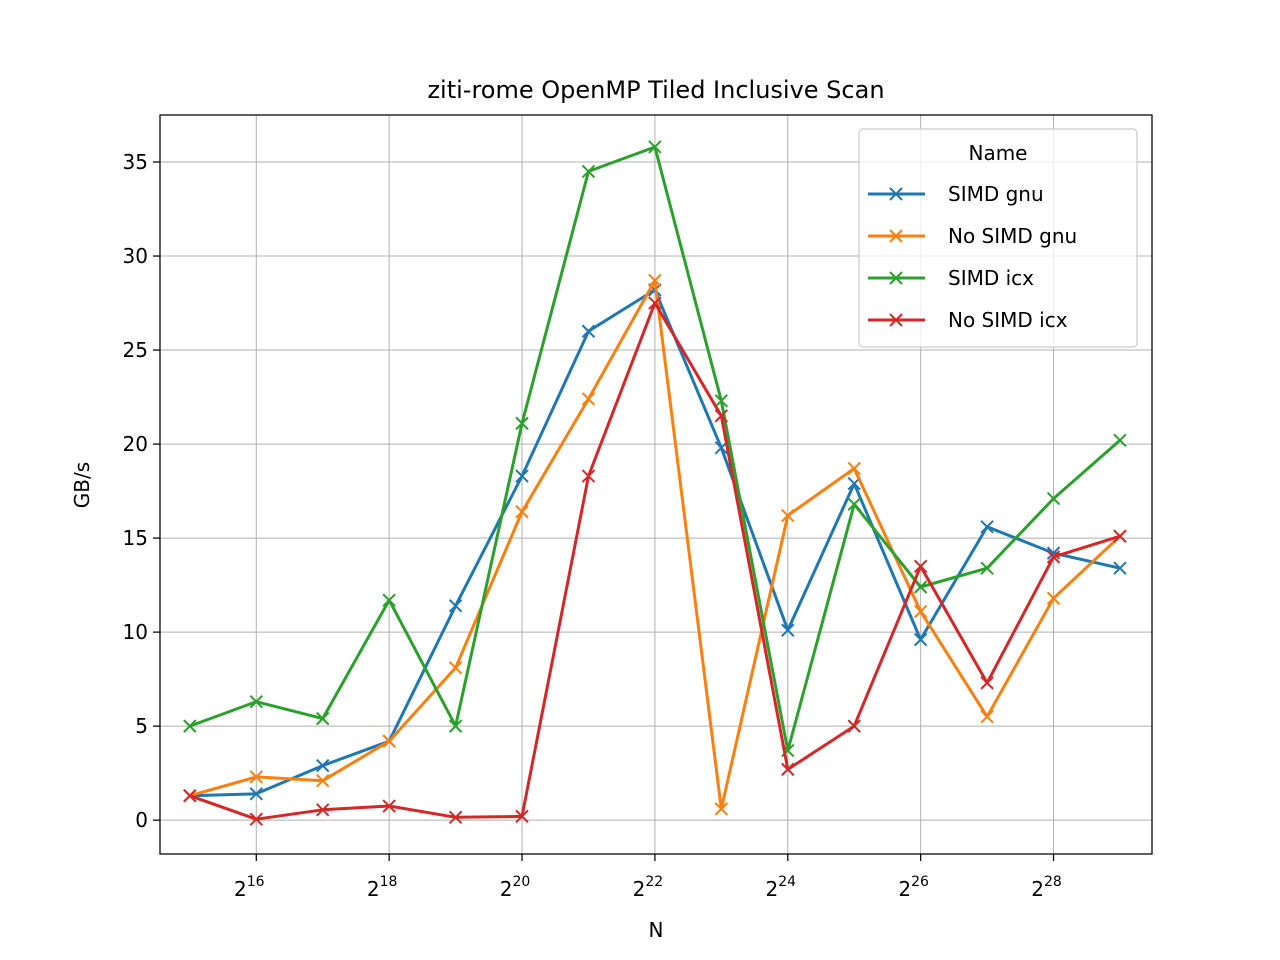  I want to click on y-tick-label: 15, so click(135, 538).